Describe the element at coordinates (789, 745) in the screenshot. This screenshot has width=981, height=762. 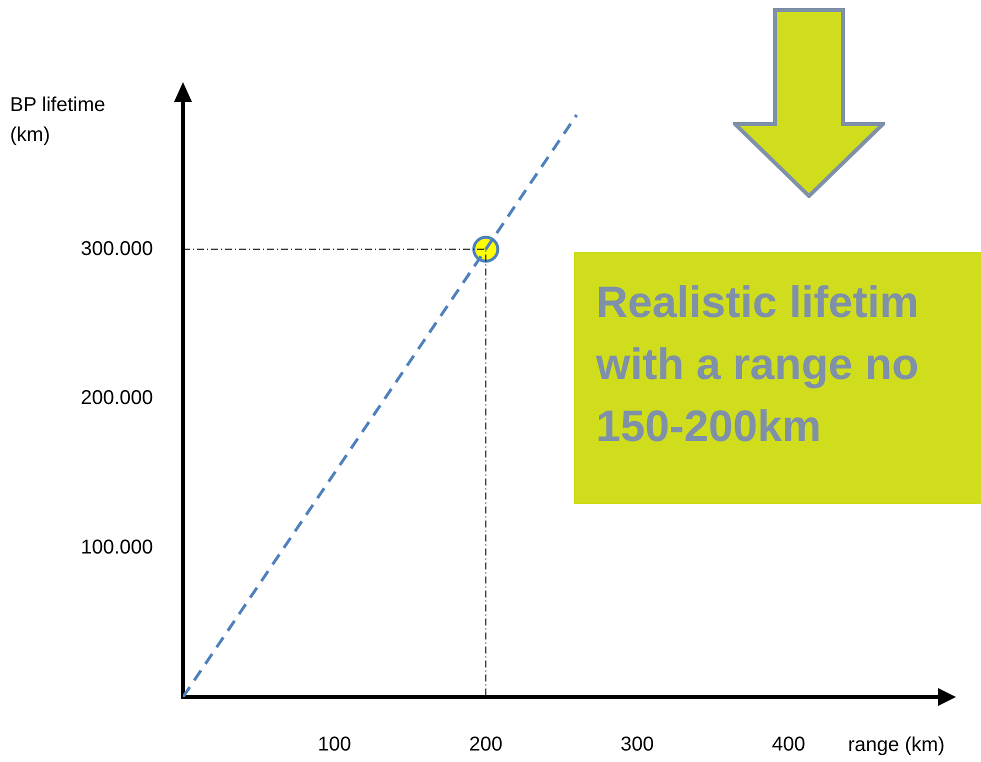
I see `x-tick-label: 400` at that location.